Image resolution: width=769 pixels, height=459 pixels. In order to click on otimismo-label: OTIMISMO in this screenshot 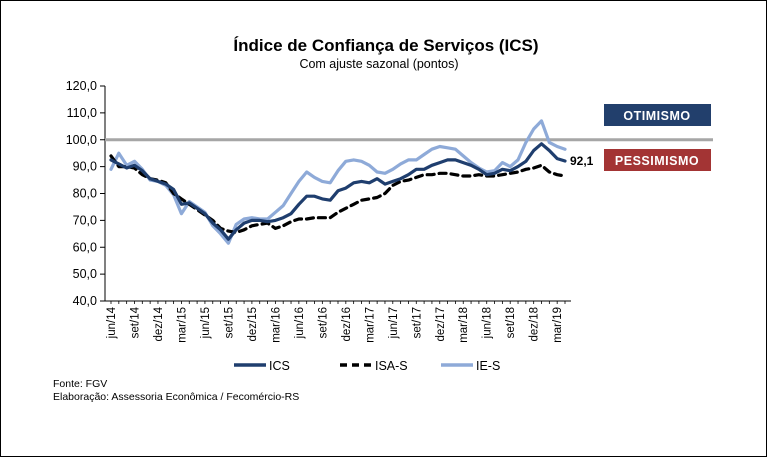, I will do `click(656, 116)`.